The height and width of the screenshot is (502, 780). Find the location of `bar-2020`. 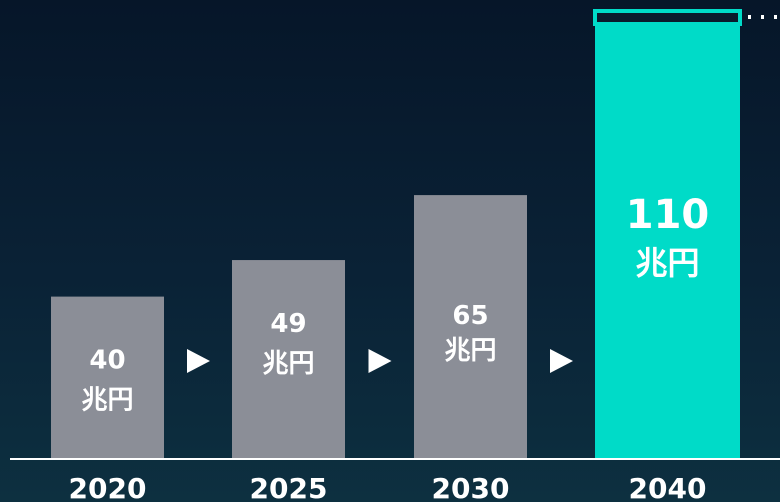

bar-2020 is located at coordinates (107, 377).